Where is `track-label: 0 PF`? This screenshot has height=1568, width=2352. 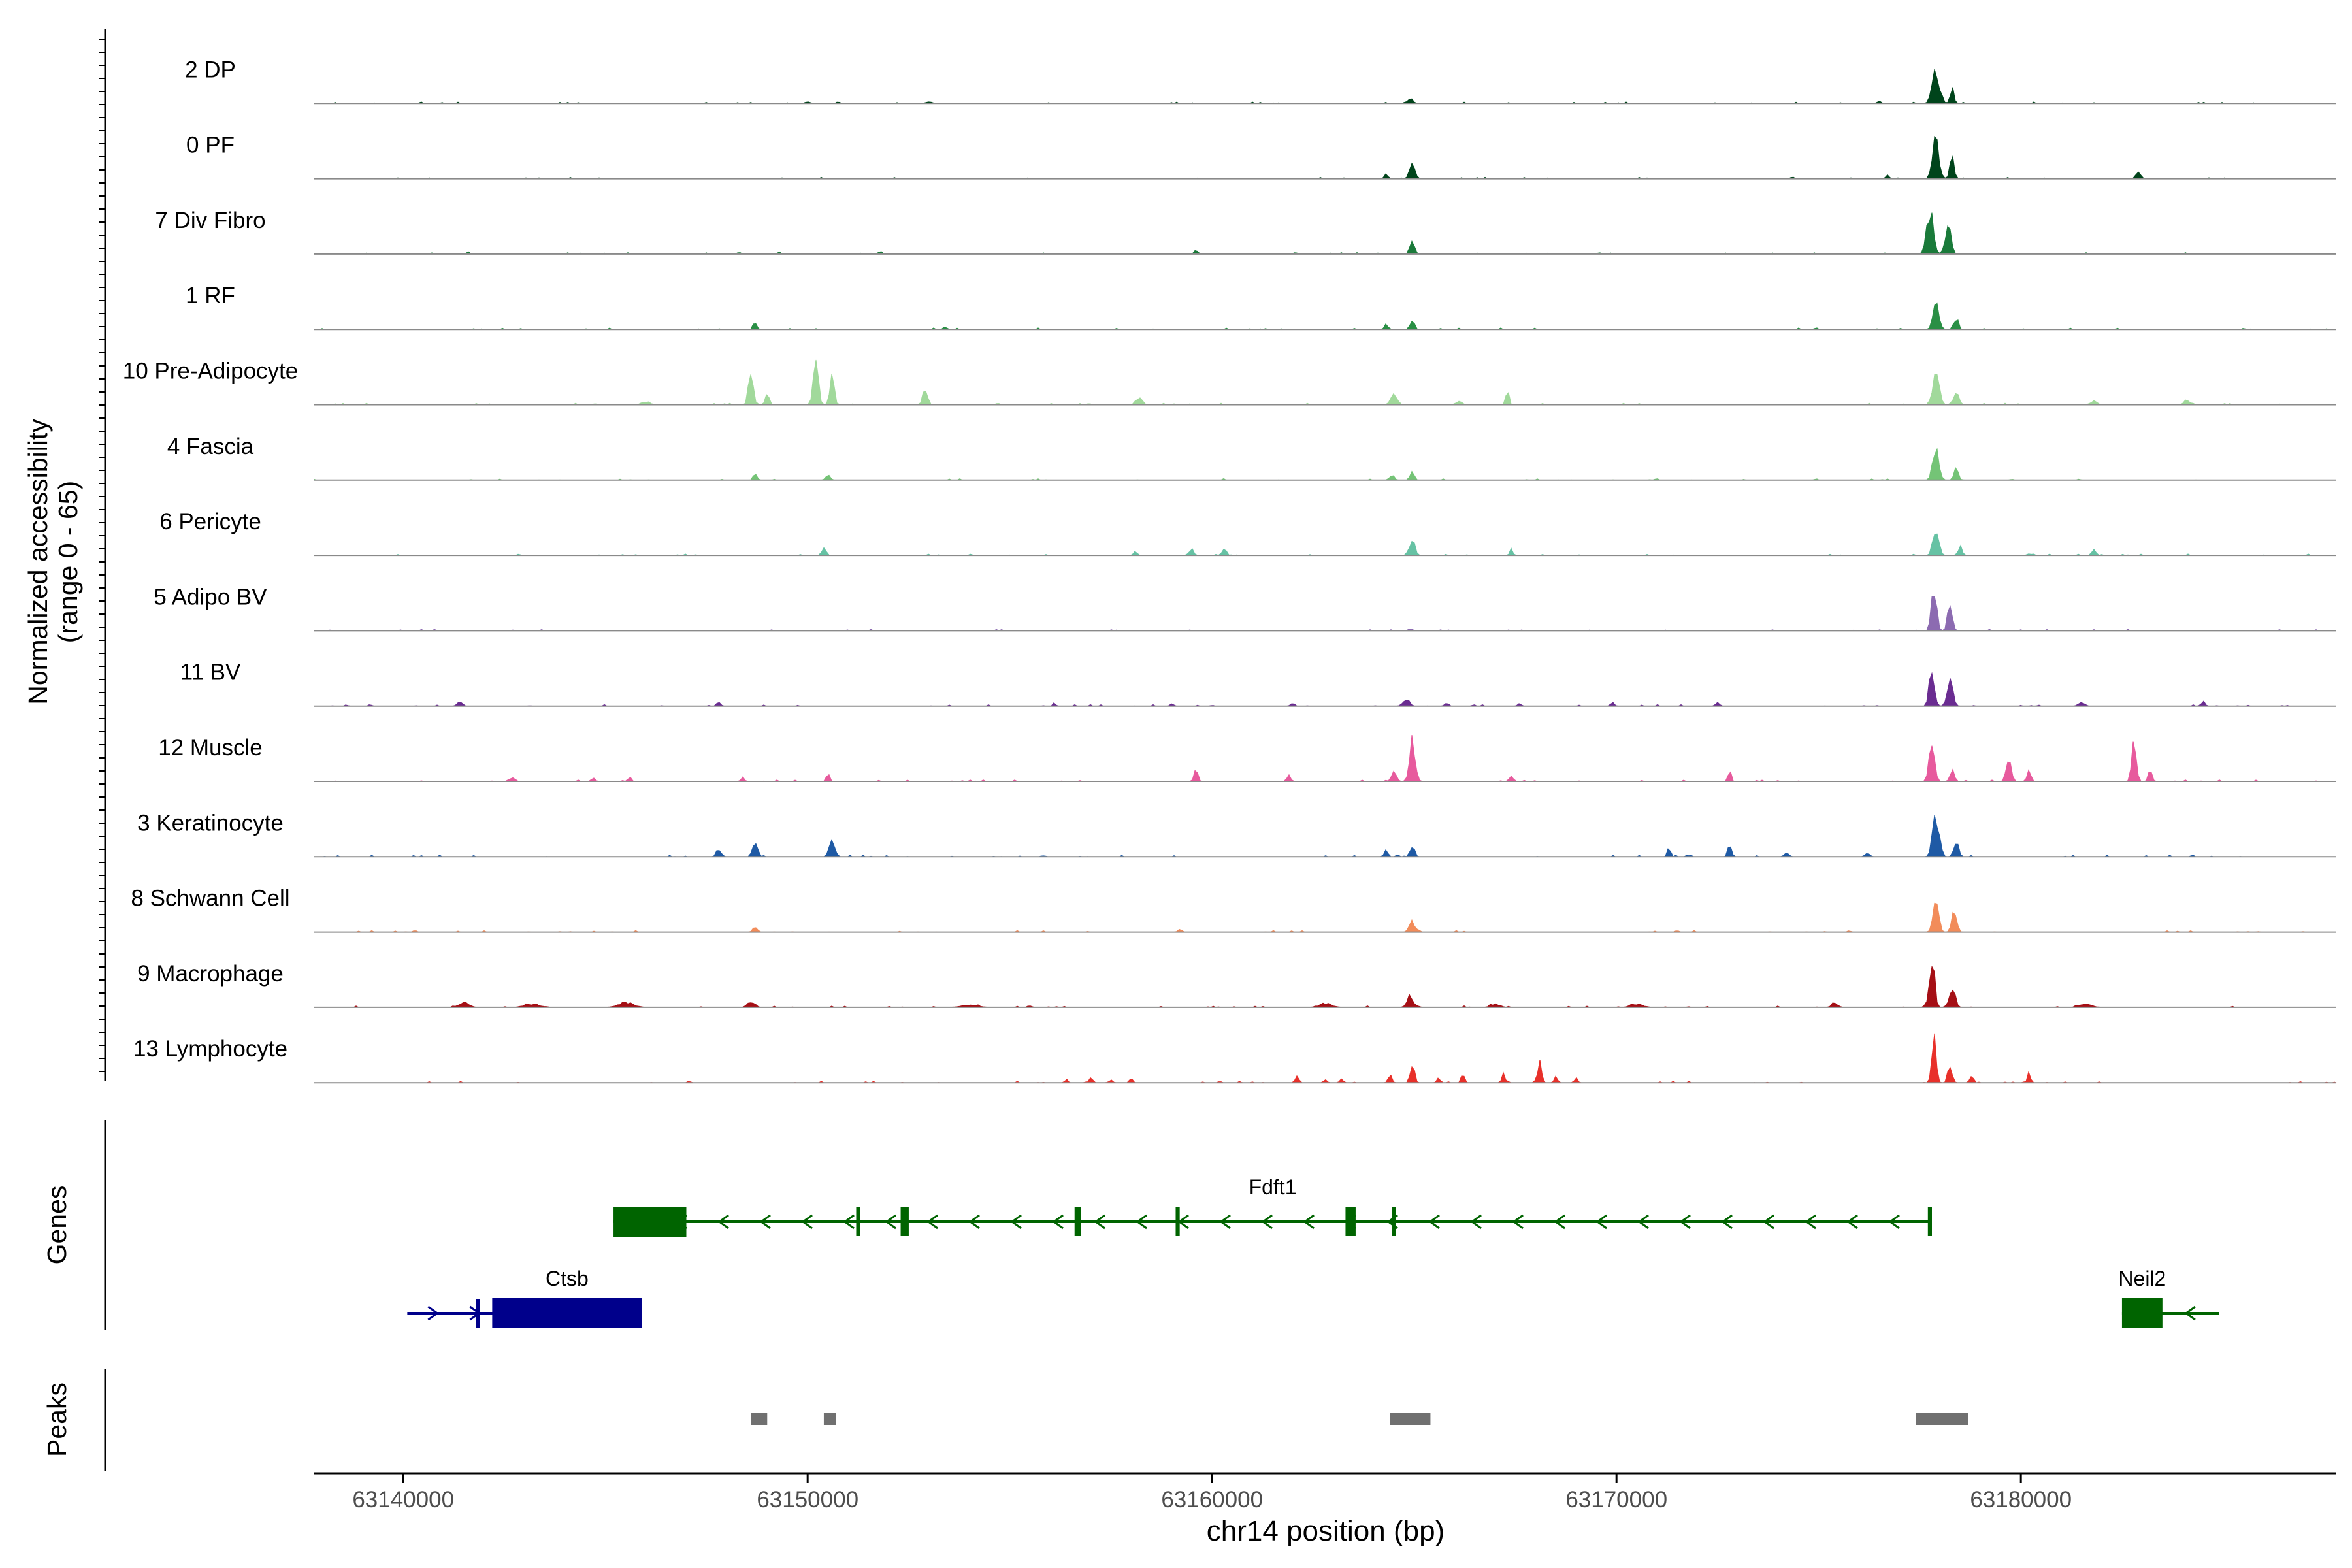
track-label: 0 PF is located at coordinates (210, 145).